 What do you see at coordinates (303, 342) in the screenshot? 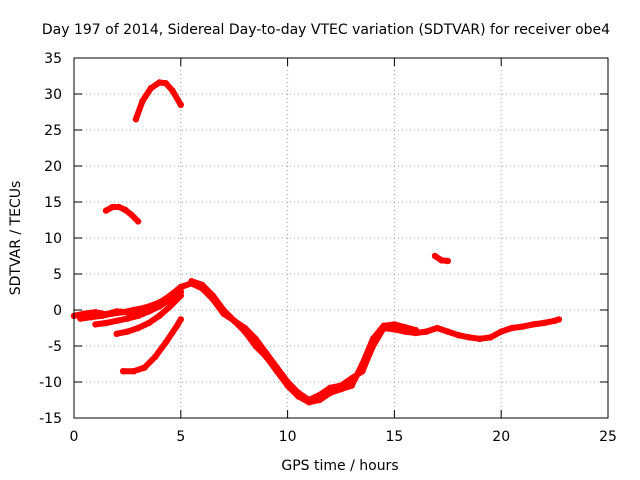
I see `series-secondary-trace` at bounding box center [303, 342].